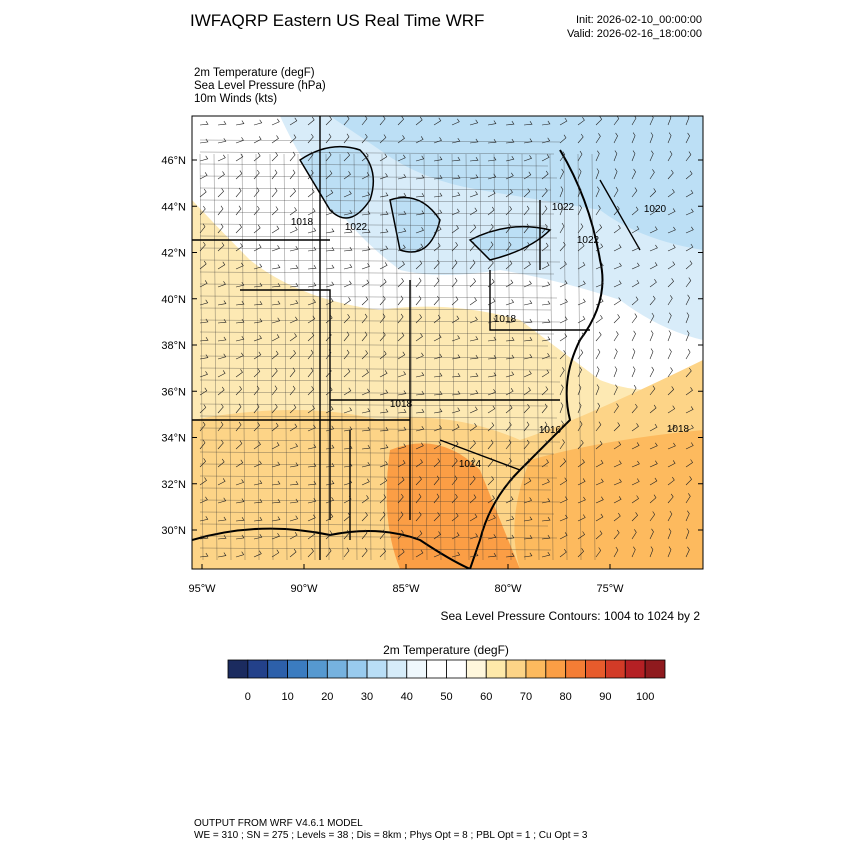  I want to click on colorbar: 0 10 20 30 40 50 60 70 80 90 100, so click(446, 681).